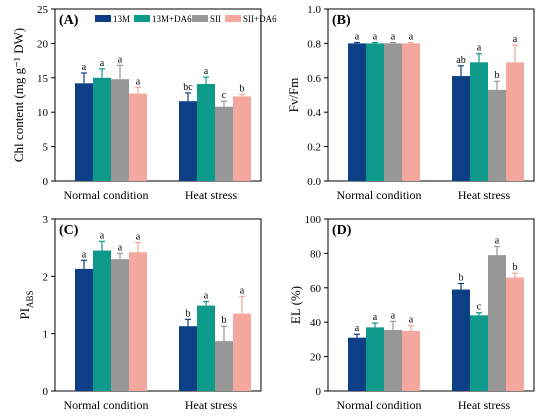 This screenshot has height=417, width=550. I want to click on significance-letter: ab, so click(460, 60).